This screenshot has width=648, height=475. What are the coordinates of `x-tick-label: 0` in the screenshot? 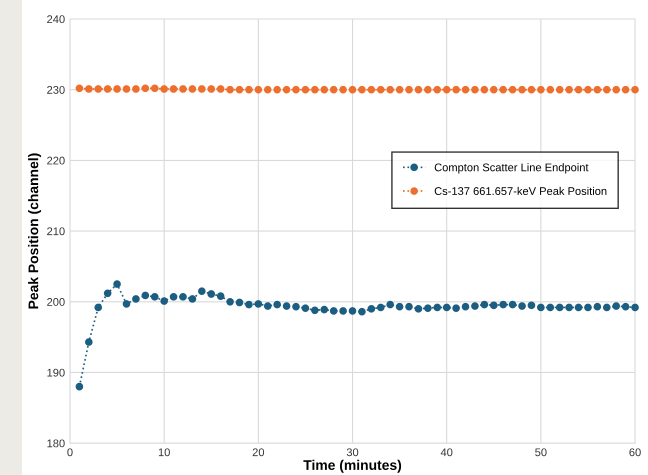 It's located at (70, 452).